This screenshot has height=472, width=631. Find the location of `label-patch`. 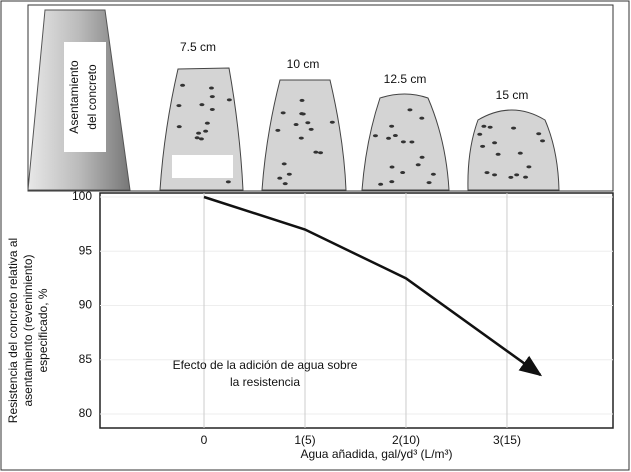

label-patch is located at coordinates (202, 166).